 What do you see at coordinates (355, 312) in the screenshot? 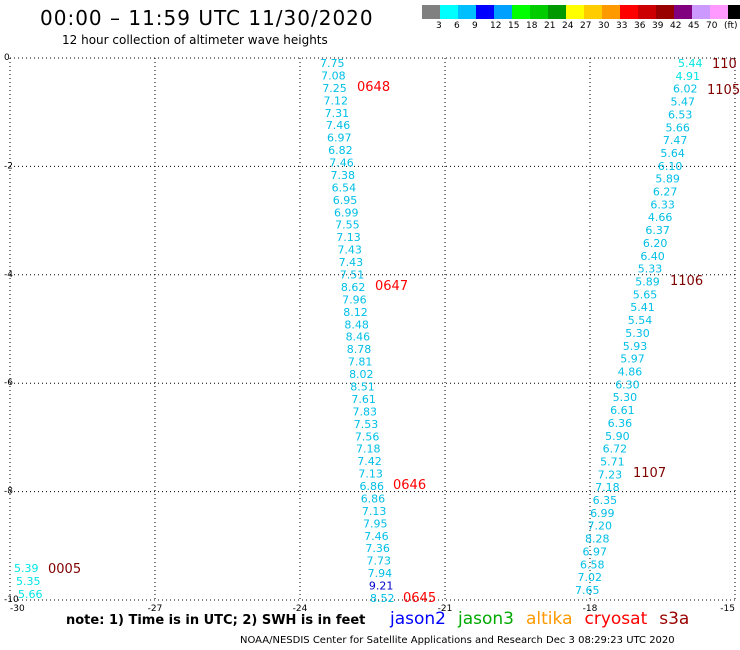
I see `wave-height-value: 8.12` at bounding box center [355, 312].